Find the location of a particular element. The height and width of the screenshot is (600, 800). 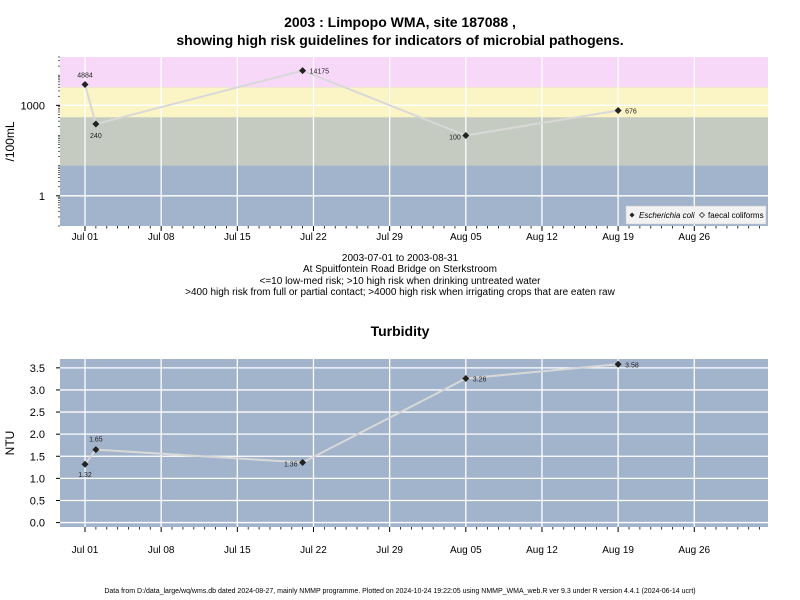

legend-box is located at coordinates (696, 215).